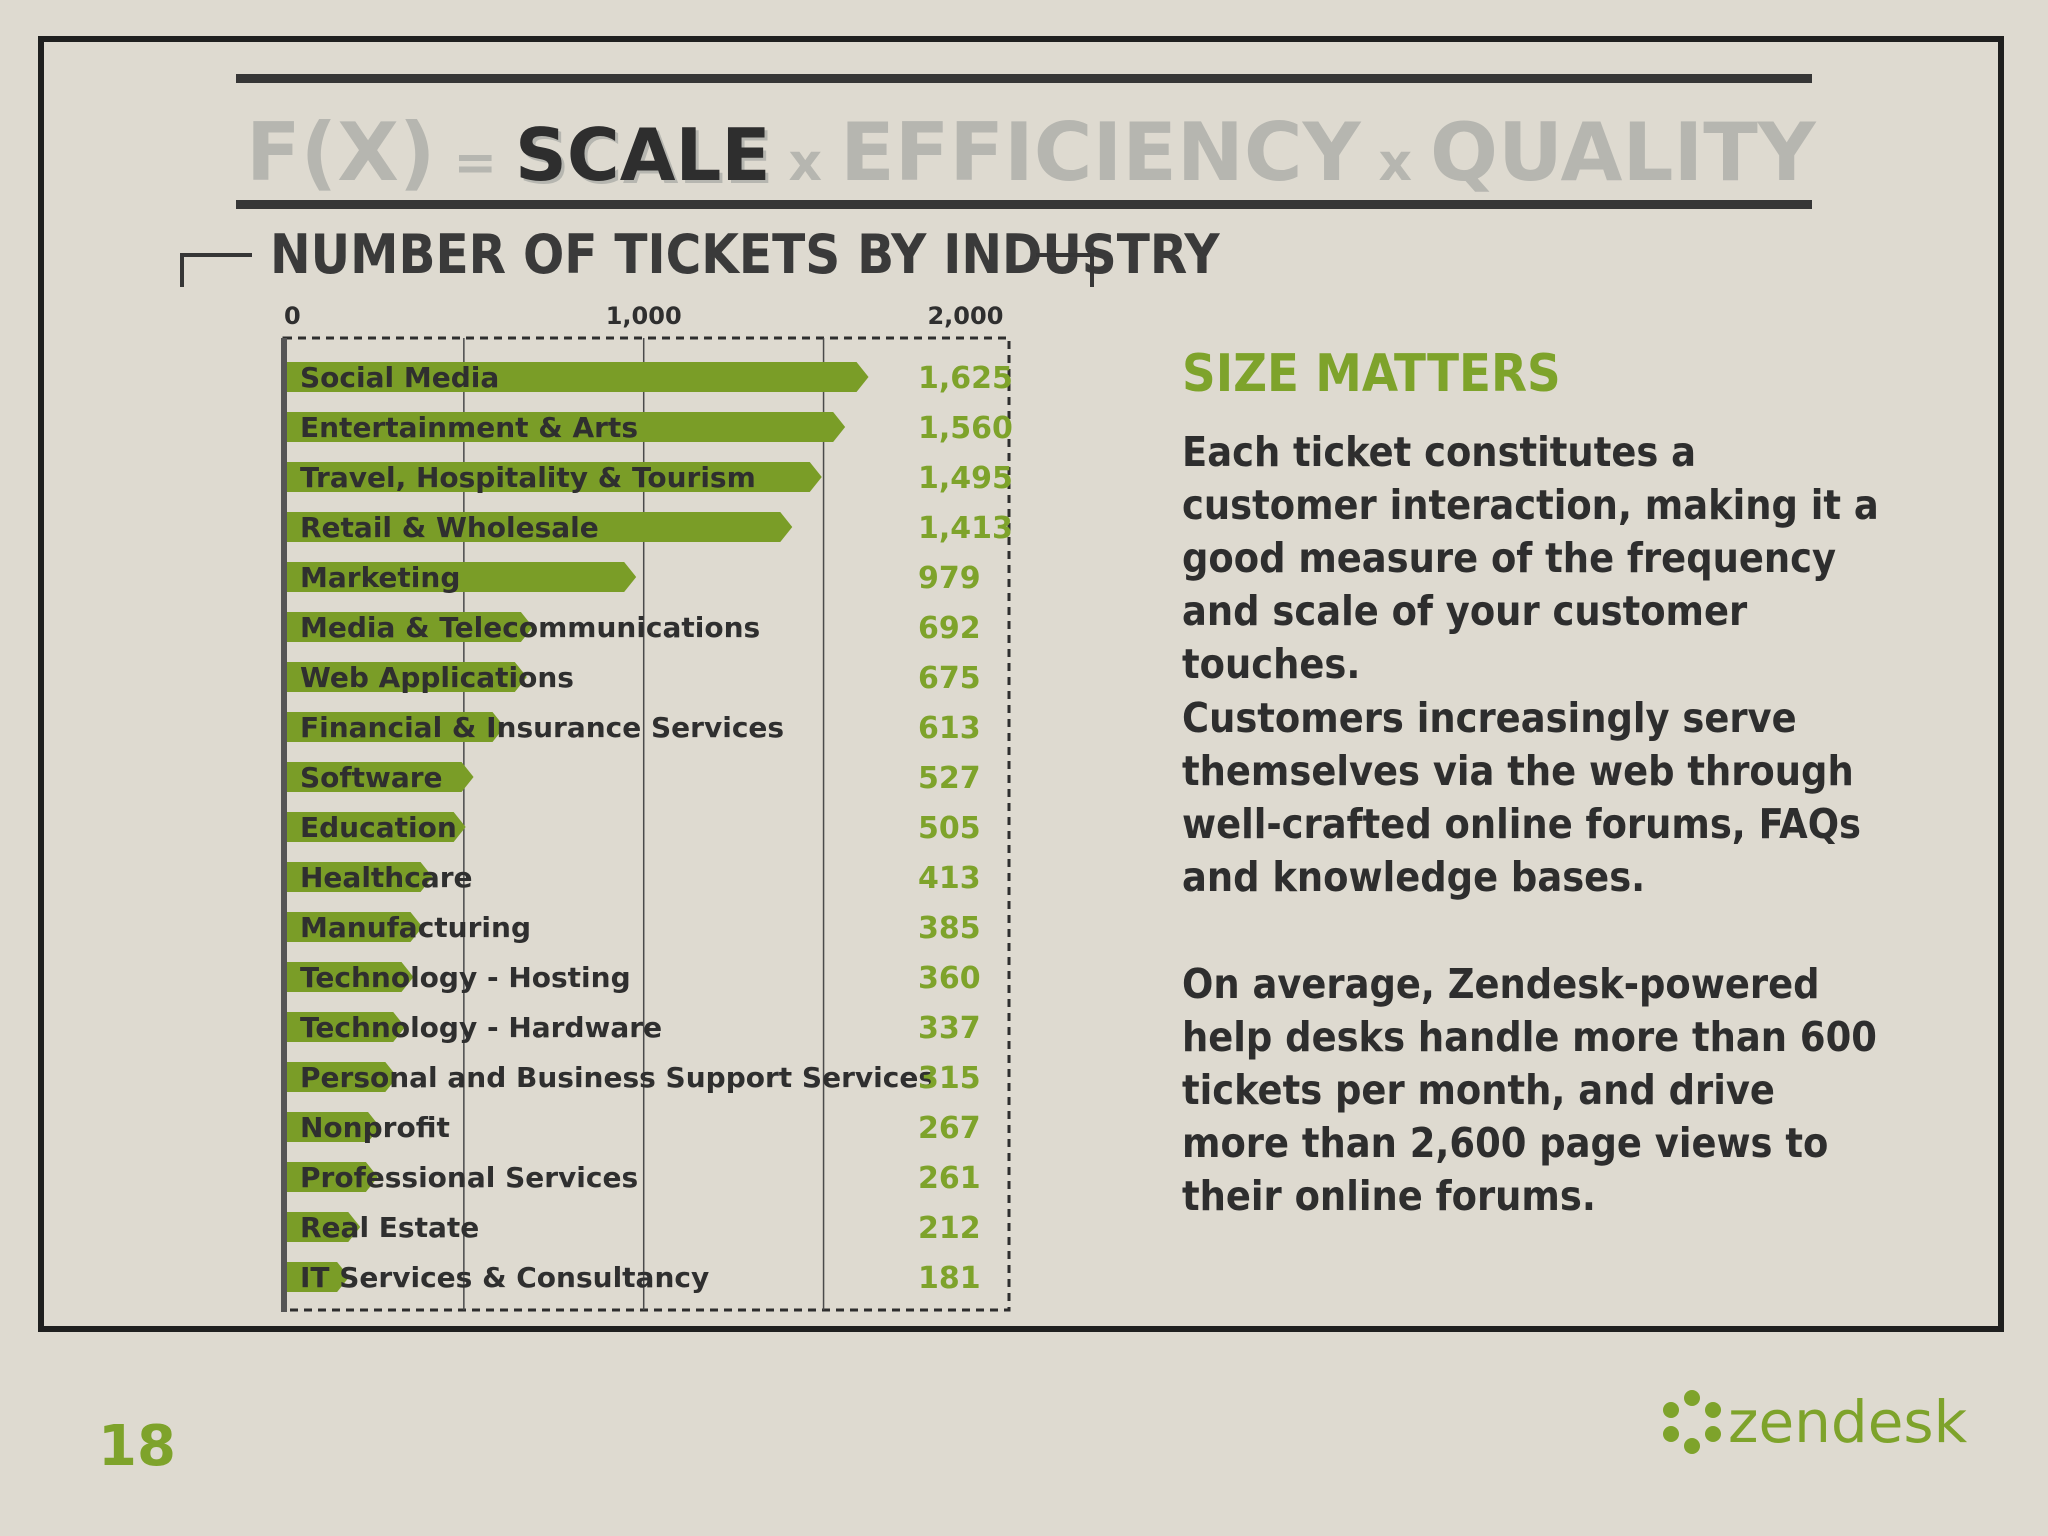 The width and height of the screenshot is (2048, 1536). I want to click on bar-category-label: IT Services & Consultancy, so click(504, 1277).